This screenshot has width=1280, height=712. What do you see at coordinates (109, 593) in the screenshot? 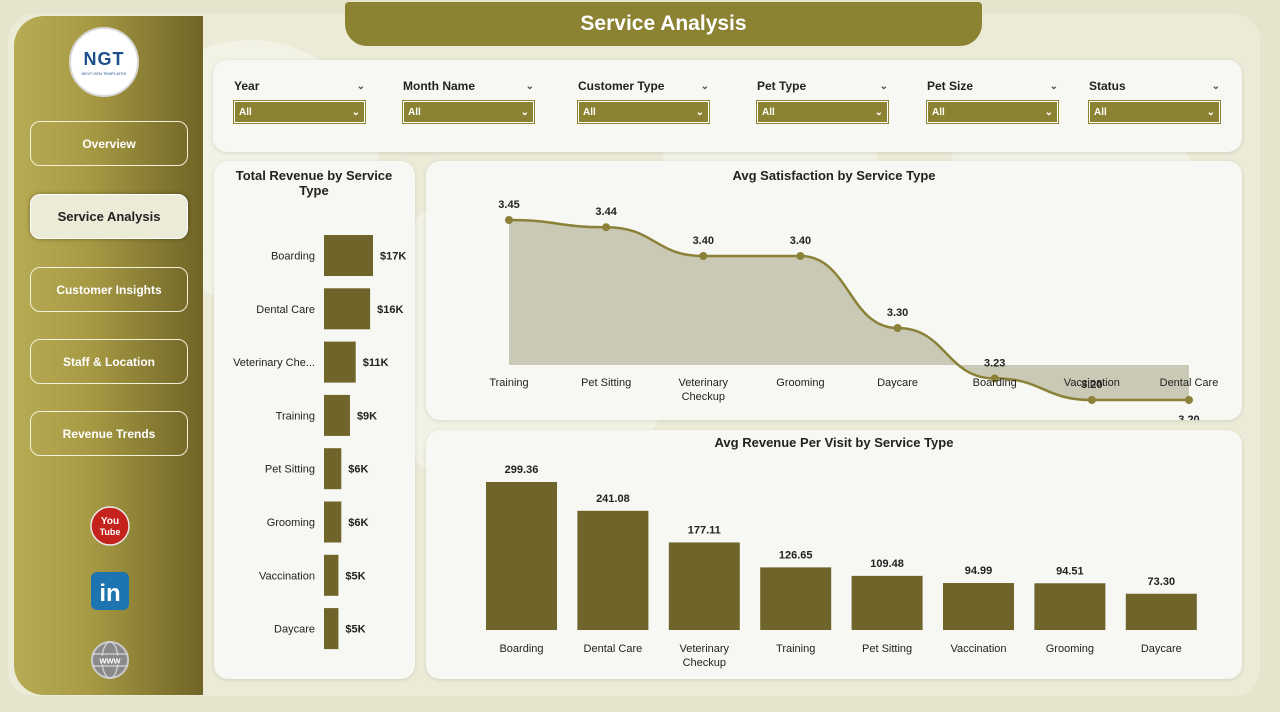
I see `linkedin-text: in` at bounding box center [109, 593].